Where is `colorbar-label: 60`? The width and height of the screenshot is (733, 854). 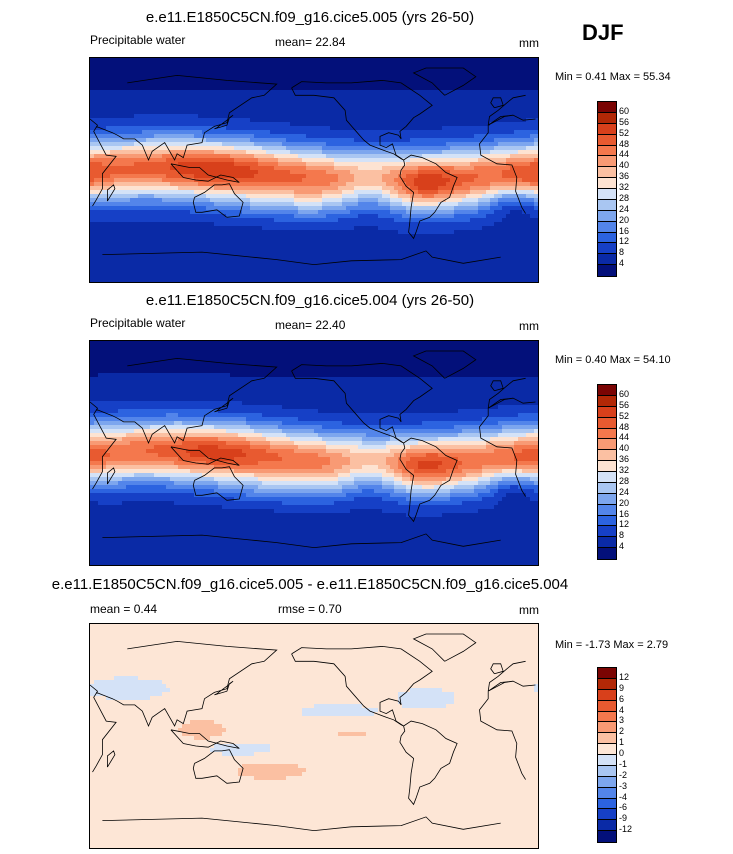 colorbar-label: 60 is located at coordinates (624, 110).